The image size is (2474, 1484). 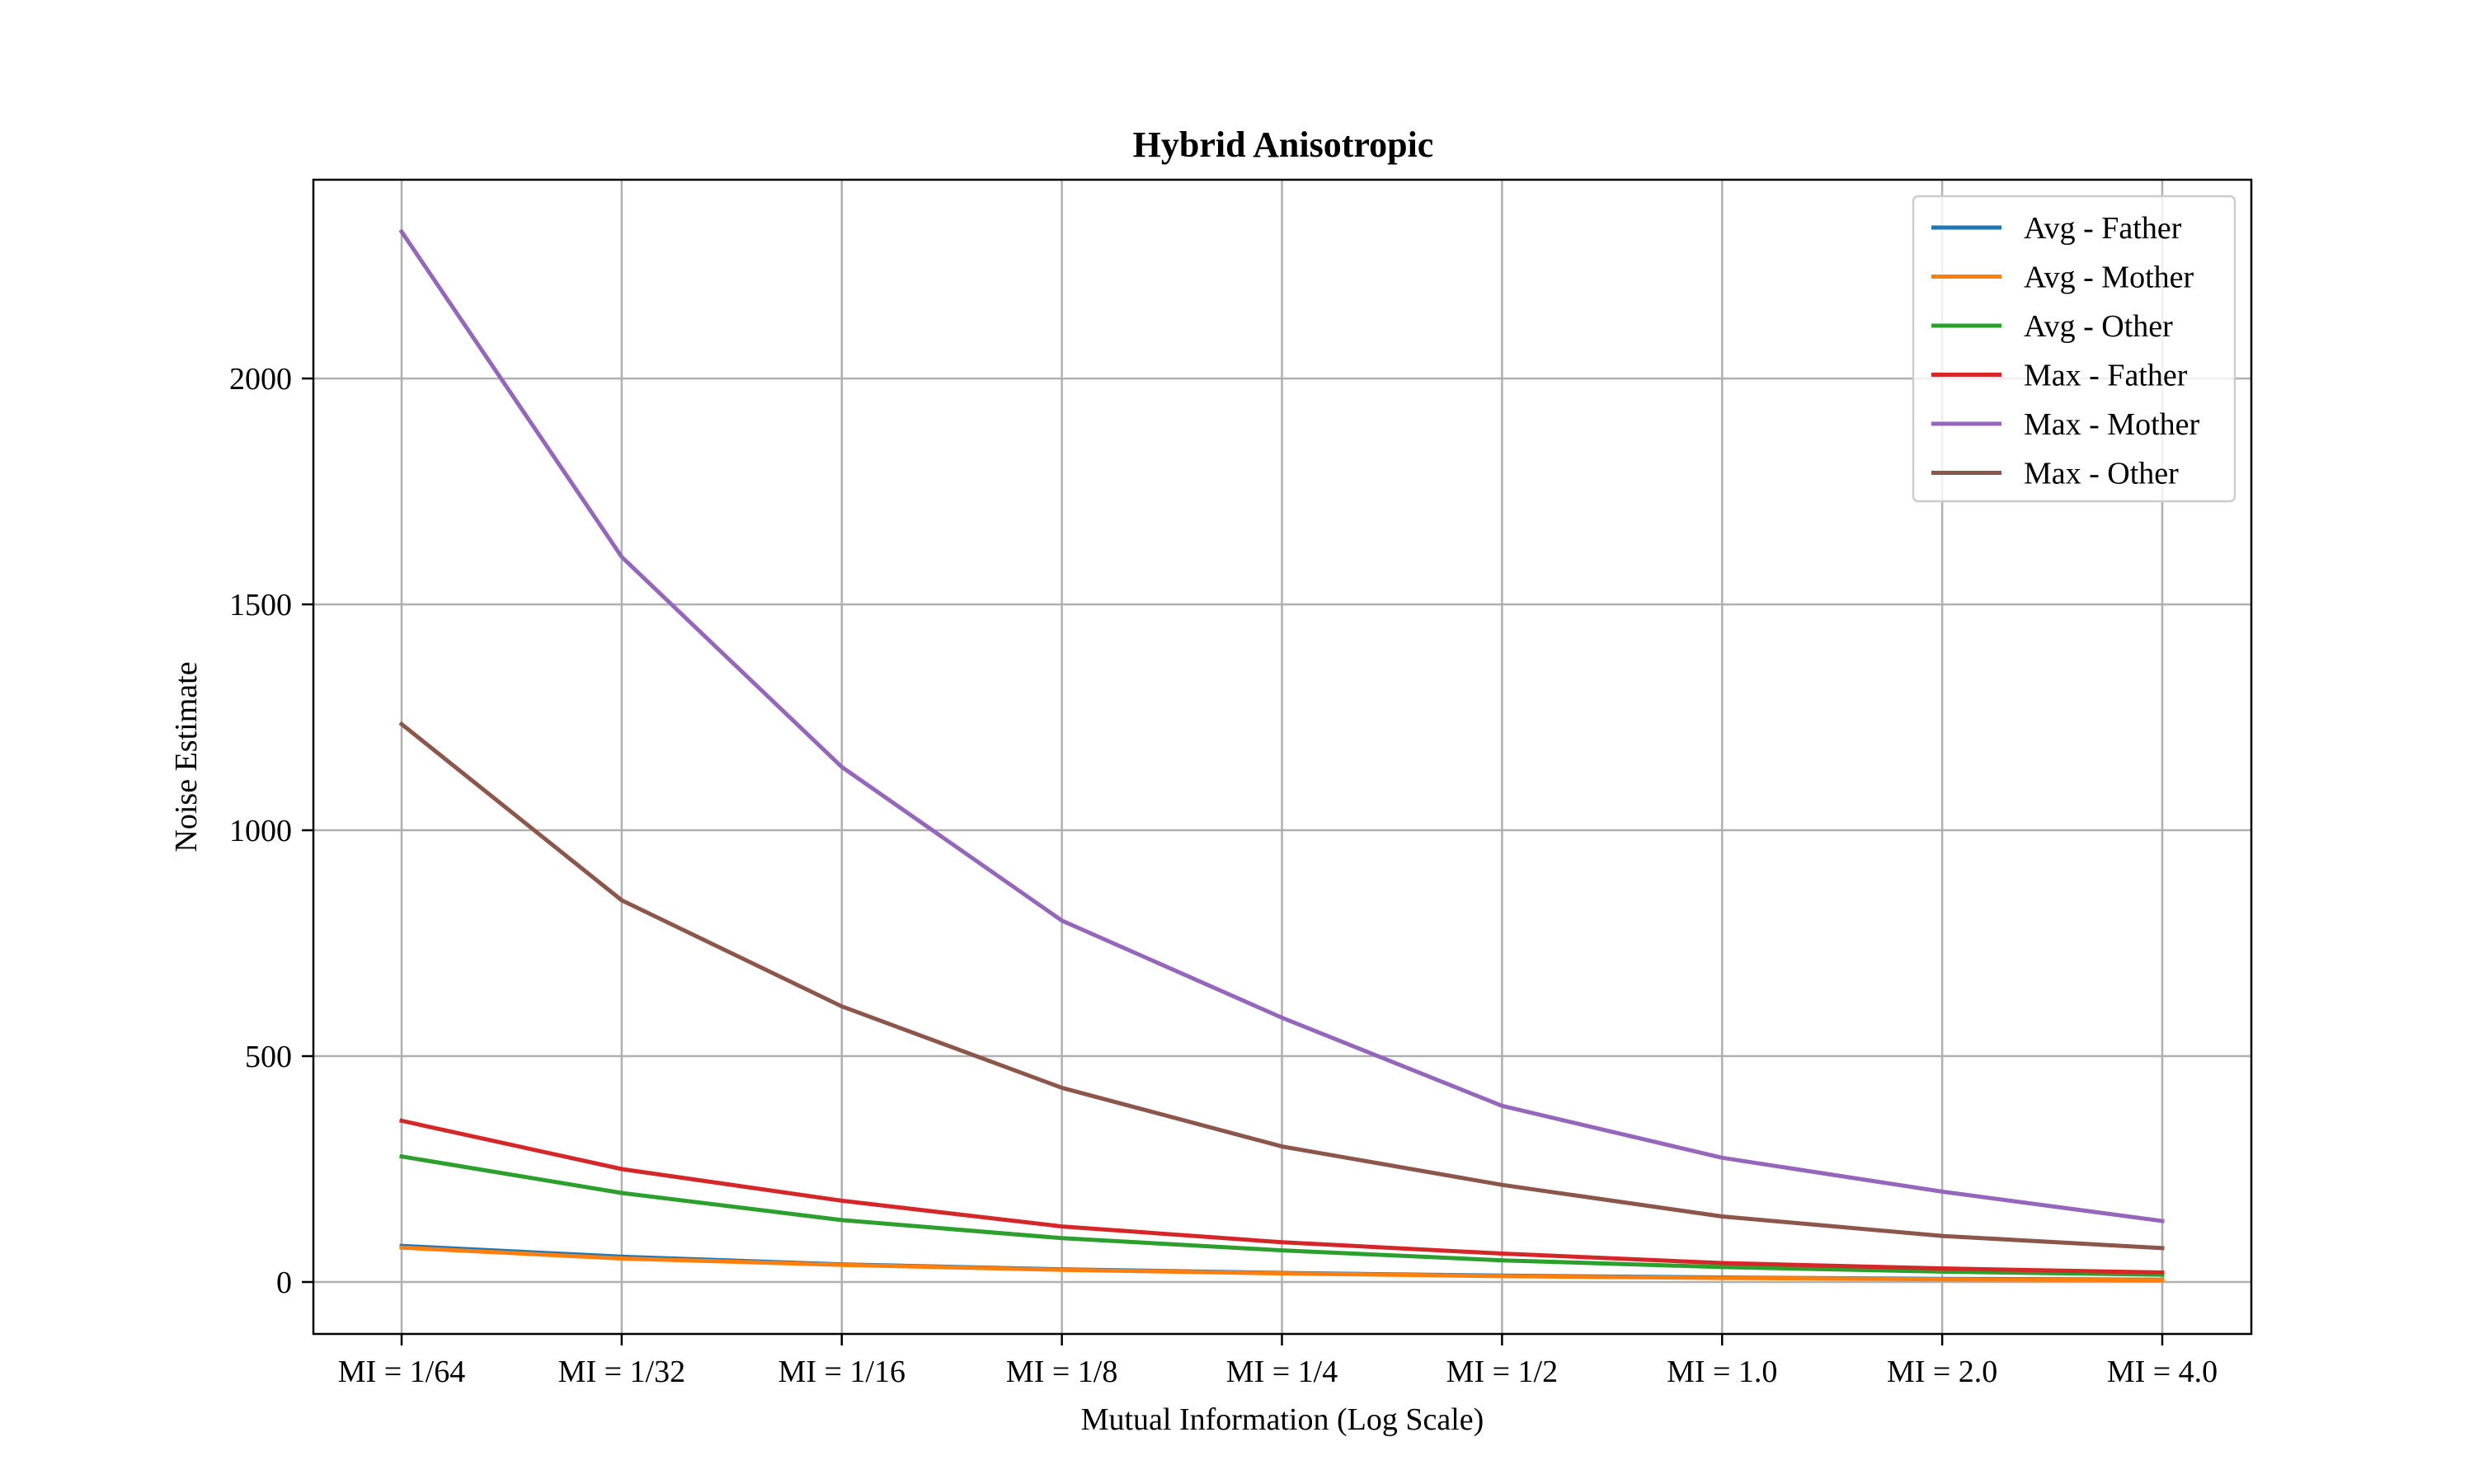 I want to click on legend-label-max-mother: Max - Mother, so click(x=2112, y=424).